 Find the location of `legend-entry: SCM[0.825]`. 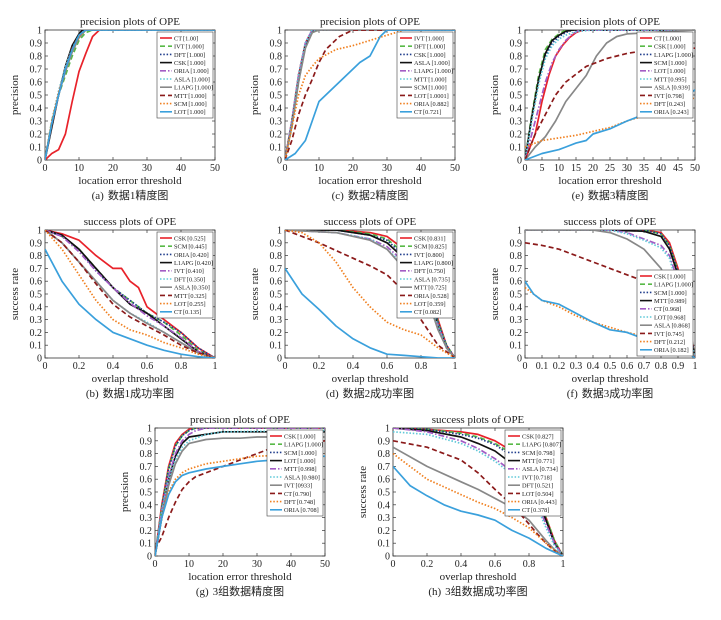

legend-entry: SCM[0.825] is located at coordinates (430, 247).